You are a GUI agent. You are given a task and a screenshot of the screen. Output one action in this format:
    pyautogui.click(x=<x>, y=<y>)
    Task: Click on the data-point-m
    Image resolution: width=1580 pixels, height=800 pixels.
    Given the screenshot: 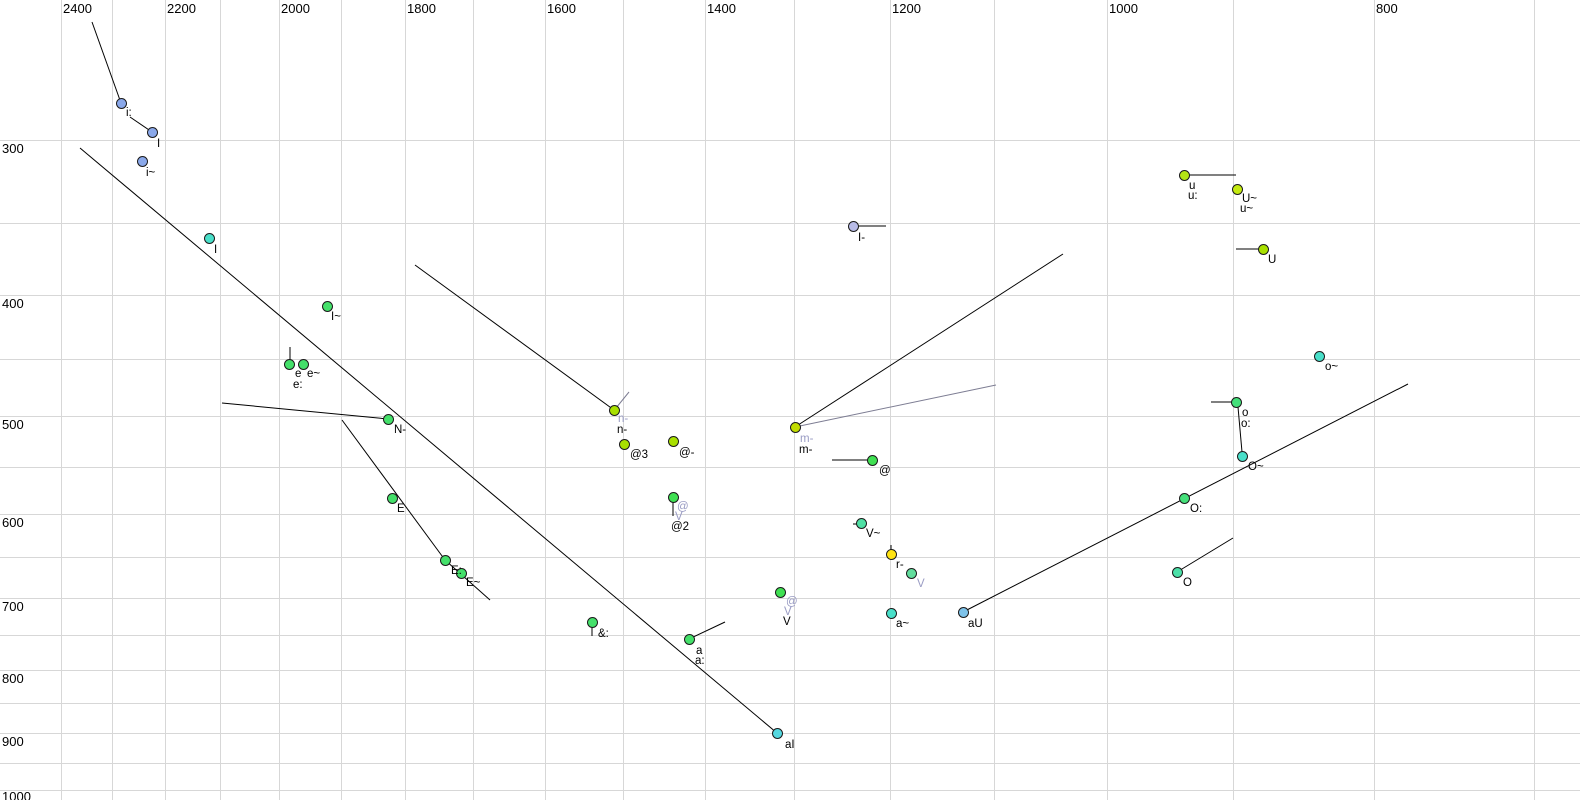 What is the action you would take?
    pyautogui.click(x=795, y=427)
    